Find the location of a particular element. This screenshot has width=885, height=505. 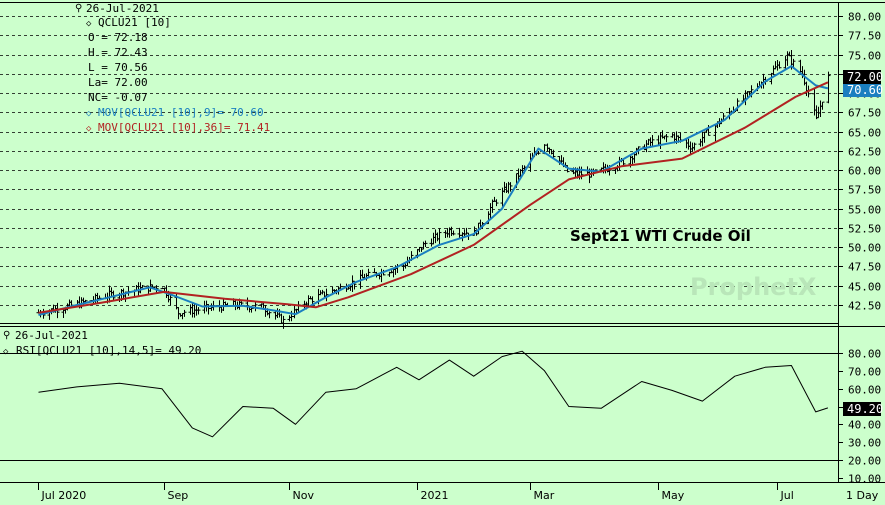

mov9-diamond-icon: ◇ is located at coordinates (89, 114).